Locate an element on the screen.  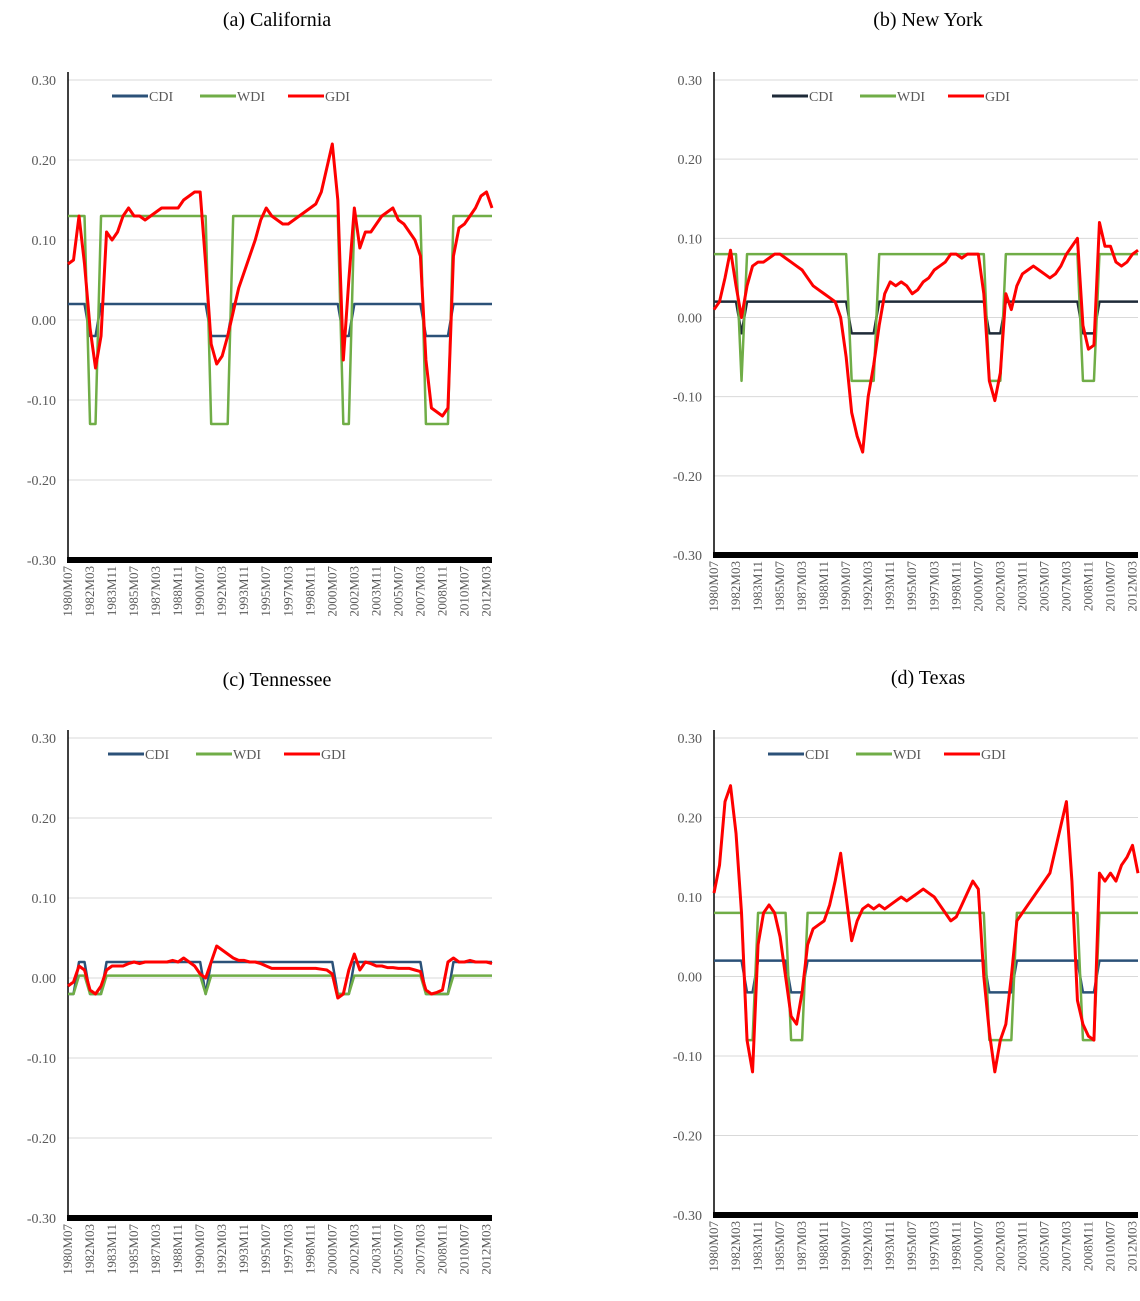
x-tick-label: 2010M07 is located at coordinates (463, 1249).